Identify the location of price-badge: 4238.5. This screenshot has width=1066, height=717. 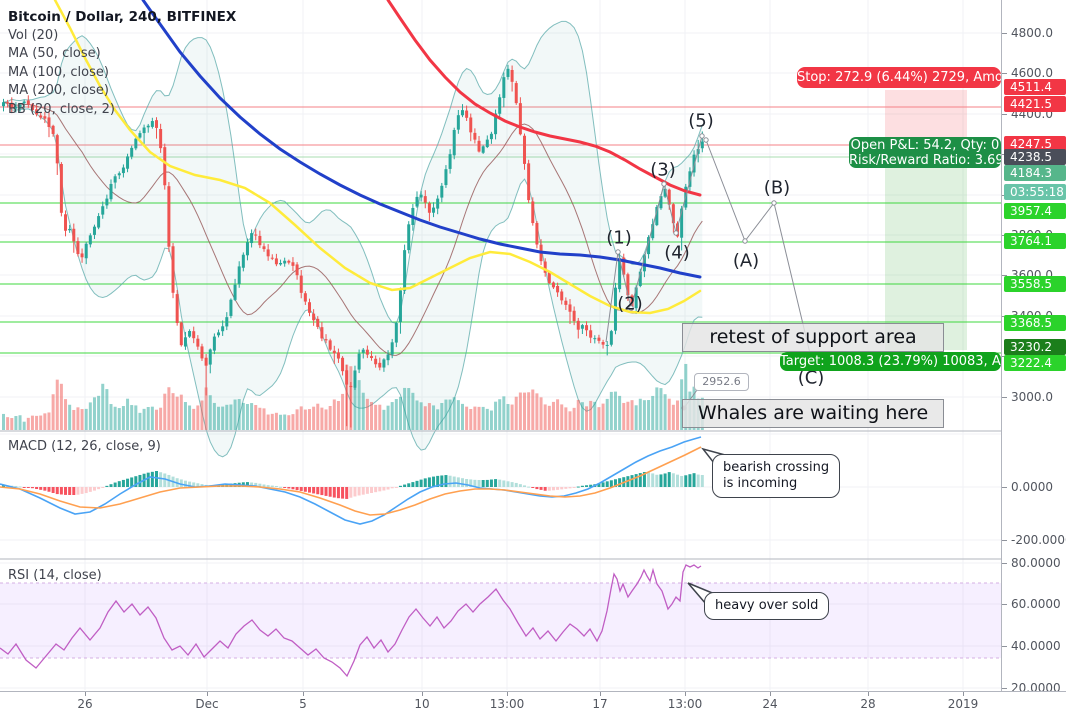
(1035, 157).